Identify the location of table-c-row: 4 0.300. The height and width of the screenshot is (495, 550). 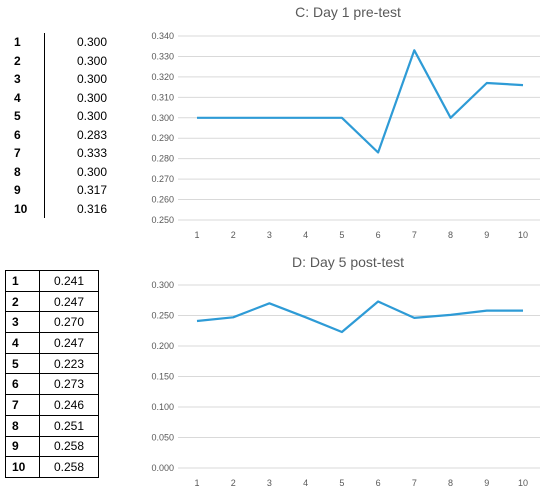
(59, 97).